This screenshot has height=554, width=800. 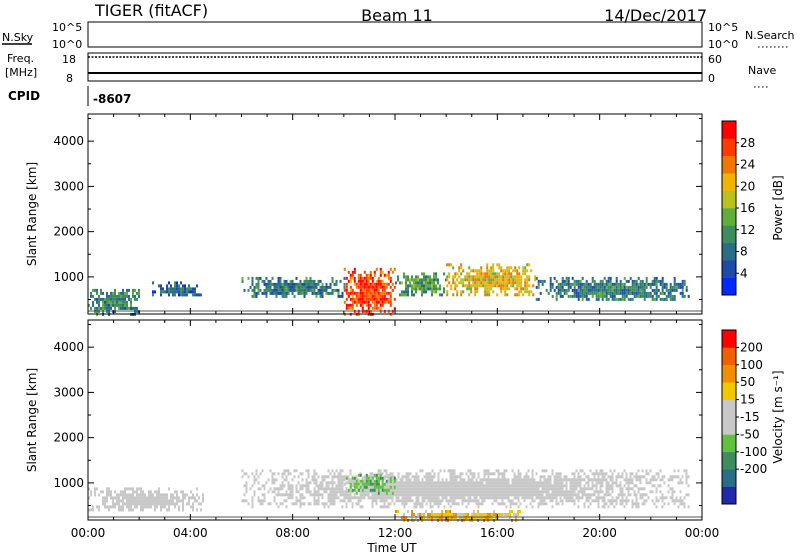 What do you see at coordinates (729, 217) in the screenshot?
I see `colorbar-swatch` at bounding box center [729, 217].